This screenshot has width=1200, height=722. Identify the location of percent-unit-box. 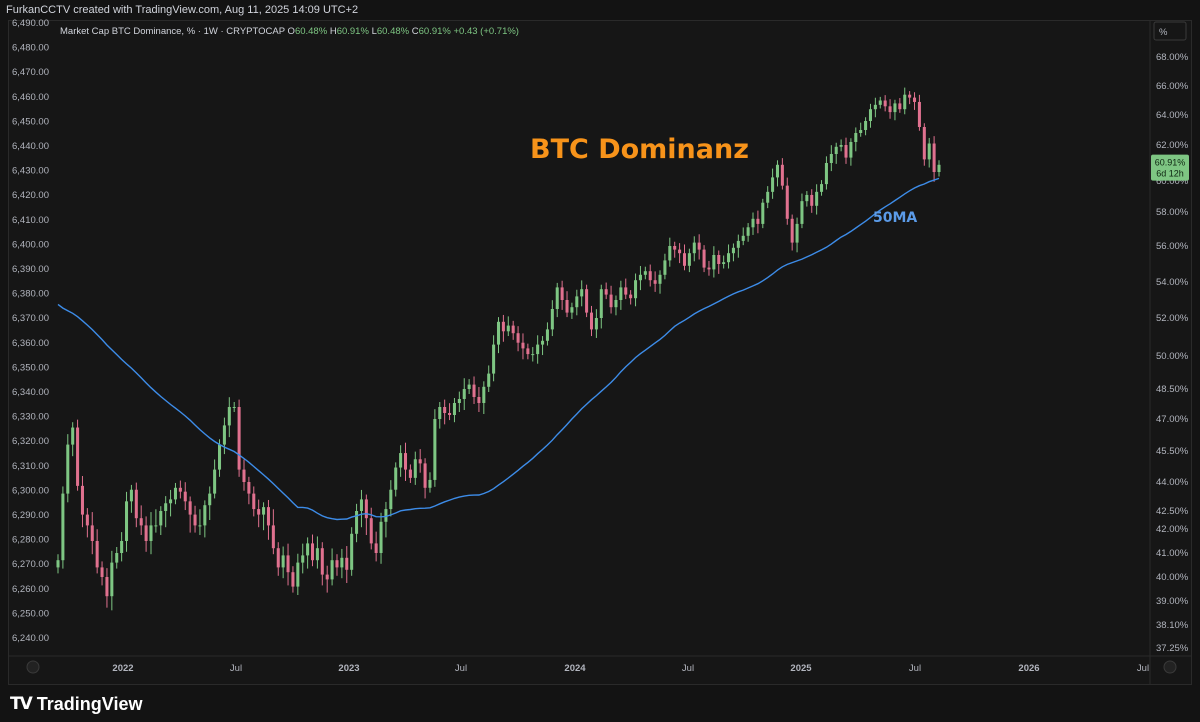
(1170, 31).